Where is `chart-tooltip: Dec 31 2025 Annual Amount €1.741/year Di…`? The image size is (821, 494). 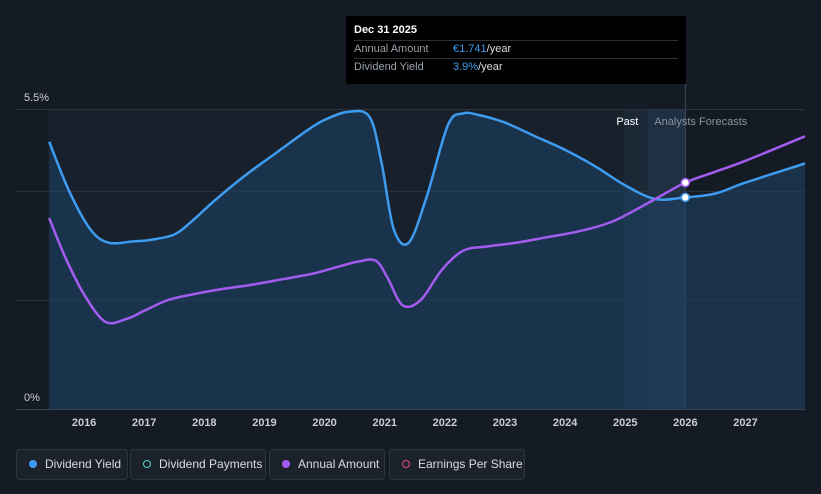
chart-tooltip: Dec 31 2025 Annual Amount €1.741/year Di… is located at coordinates (516, 50).